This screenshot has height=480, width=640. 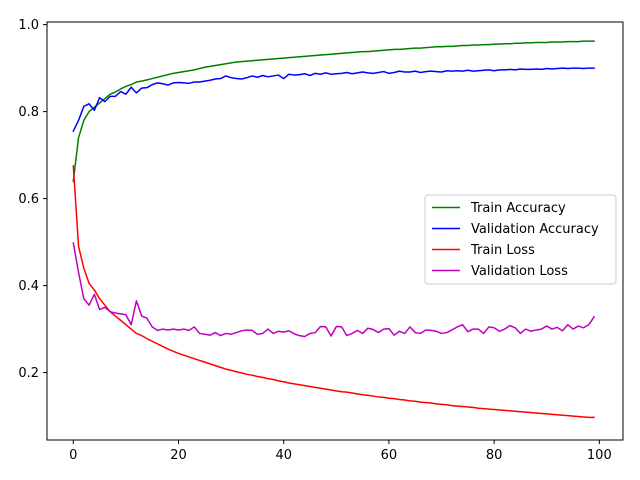 What do you see at coordinates (494, 455) in the screenshot?
I see `x-tick-label: 80` at bounding box center [494, 455].